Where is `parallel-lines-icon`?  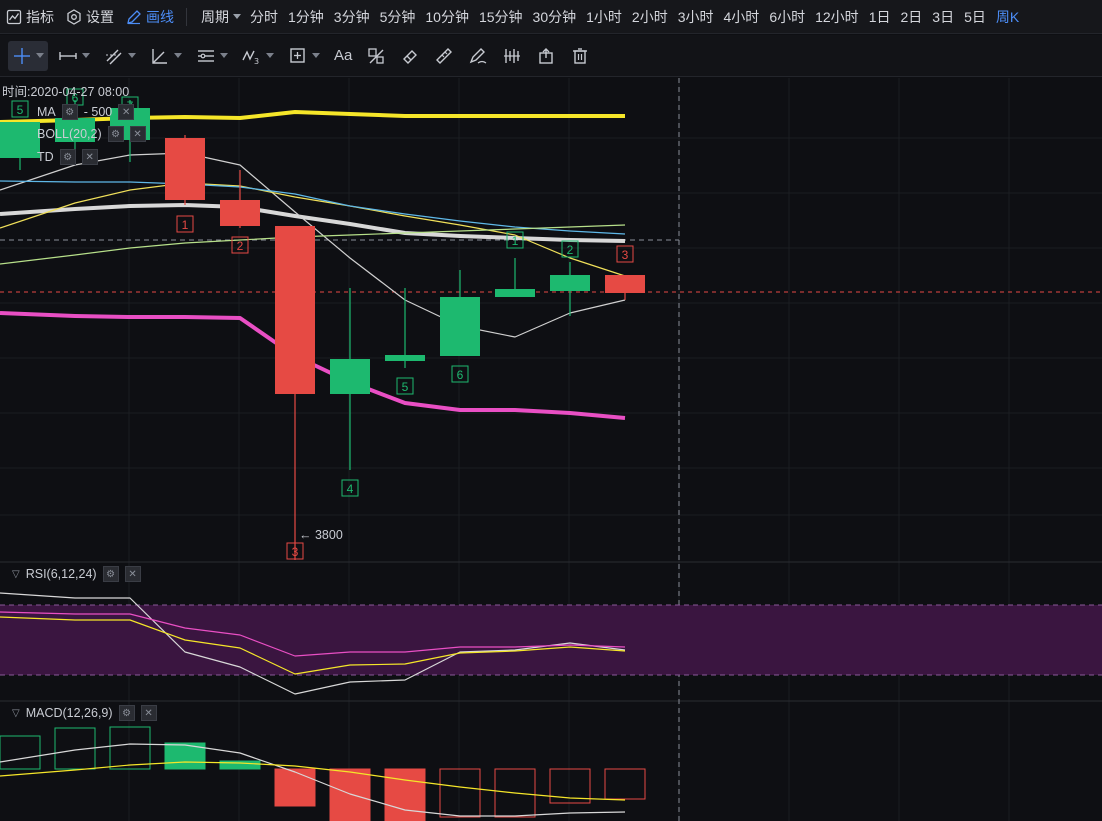
parallel-lines-icon is located at coordinates (114, 56).